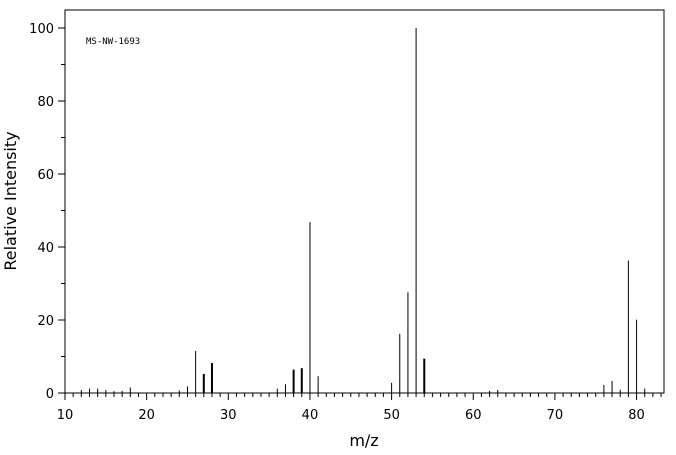 This screenshot has height=455, width=676. I want to click on y-axis-title: Relative Intensity, so click(10, 200).